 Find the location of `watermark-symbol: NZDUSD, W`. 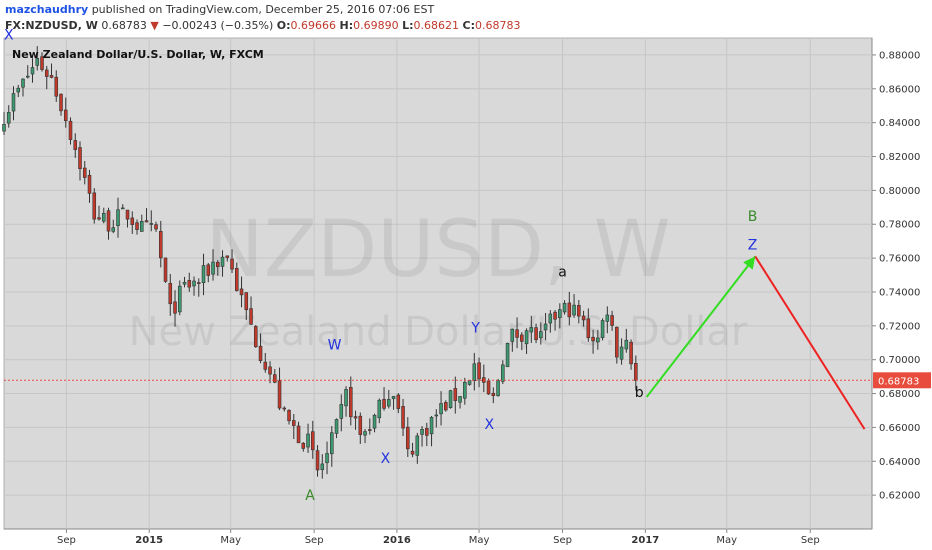

watermark-symbol: NZDUSD, W is located at coordinates (437, 250).